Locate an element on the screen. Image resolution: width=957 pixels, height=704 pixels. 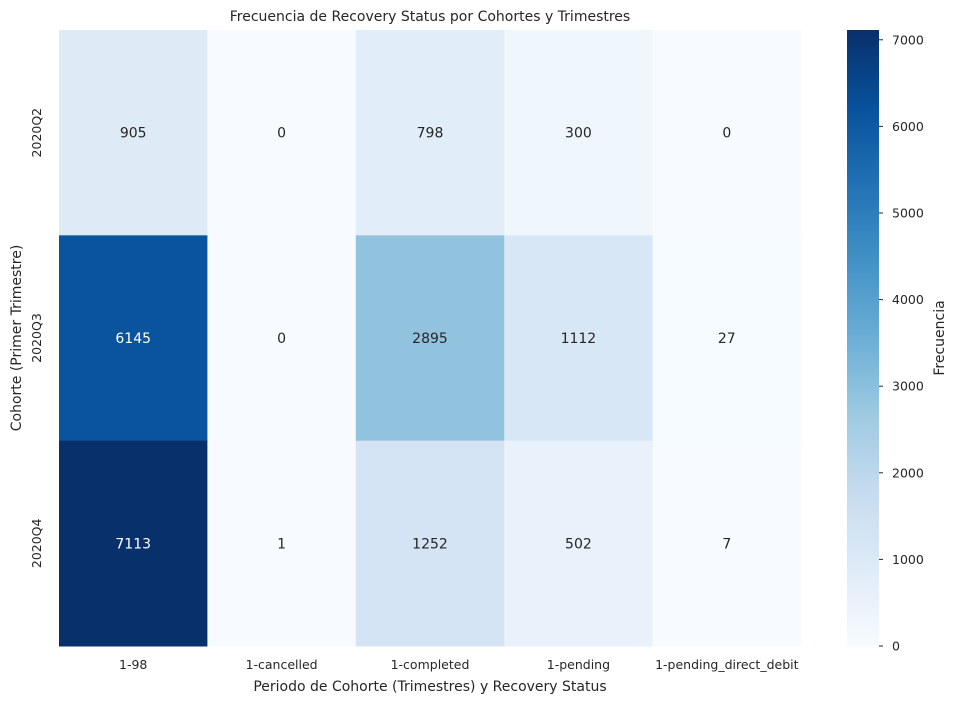
cell-value-label: 6145 is located at coordinates (133, 339).